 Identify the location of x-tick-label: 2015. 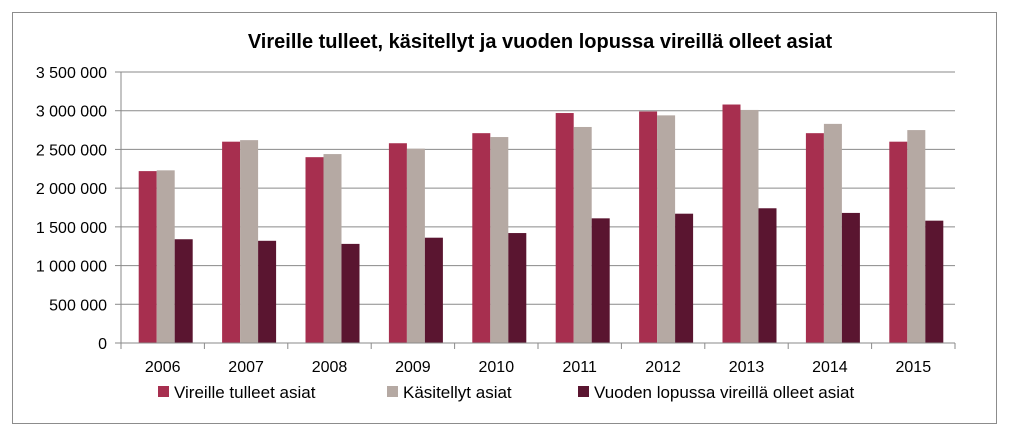
(914, 367).